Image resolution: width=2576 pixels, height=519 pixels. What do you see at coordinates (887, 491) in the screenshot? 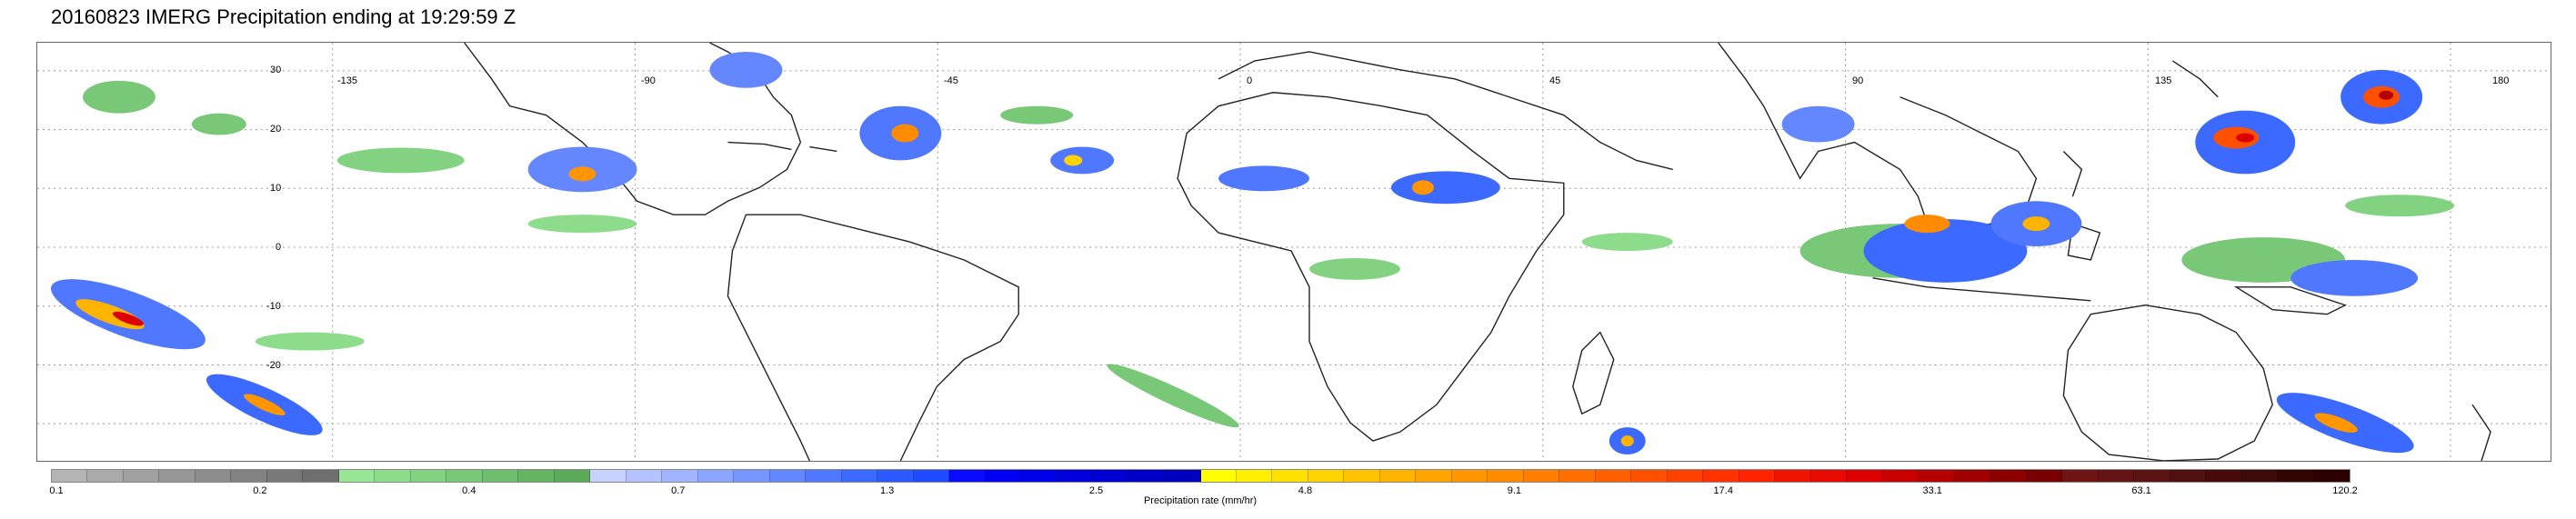
I see `colorbar-tick-label: 1.3` at bounding box center [887, 491].